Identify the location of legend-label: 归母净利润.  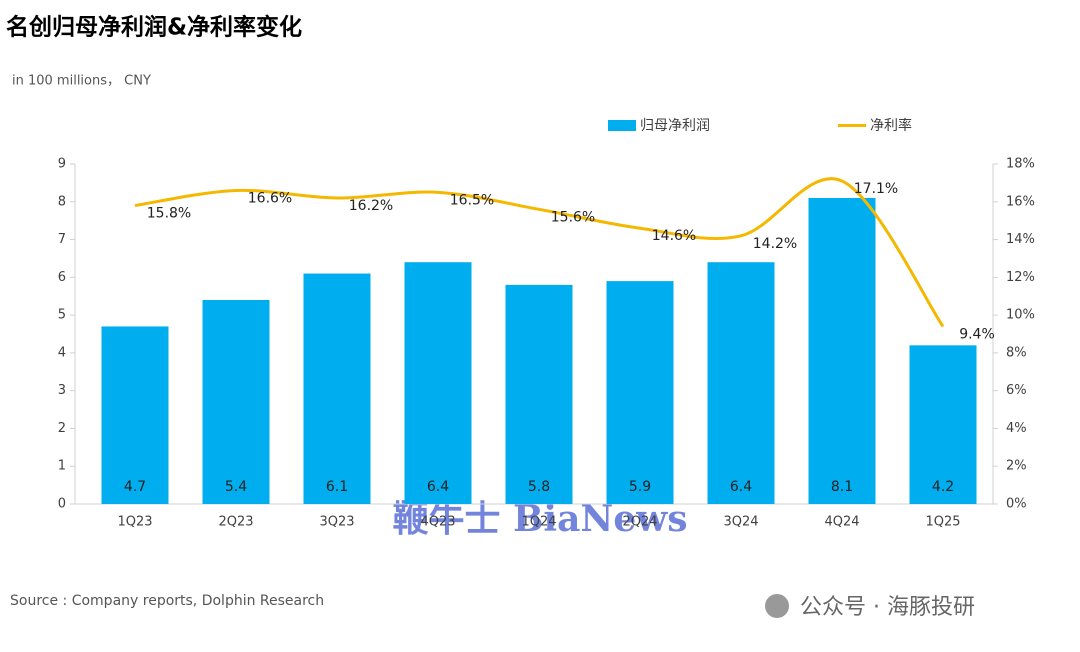
(675, 125).